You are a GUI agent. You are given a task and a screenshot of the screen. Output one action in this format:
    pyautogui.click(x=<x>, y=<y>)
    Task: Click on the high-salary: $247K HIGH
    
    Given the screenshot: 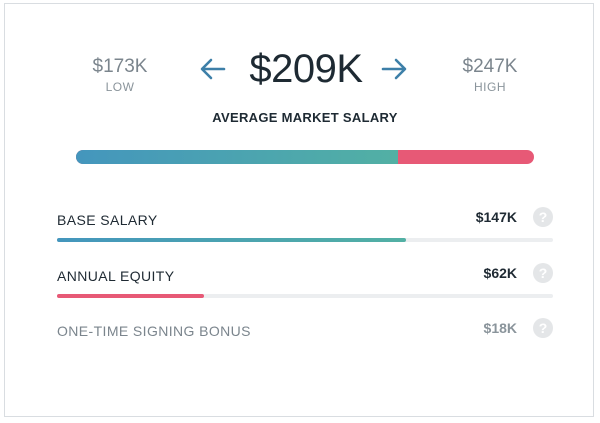 What is the action you would take?
    pyautogui.click(x=490, y=75)
    